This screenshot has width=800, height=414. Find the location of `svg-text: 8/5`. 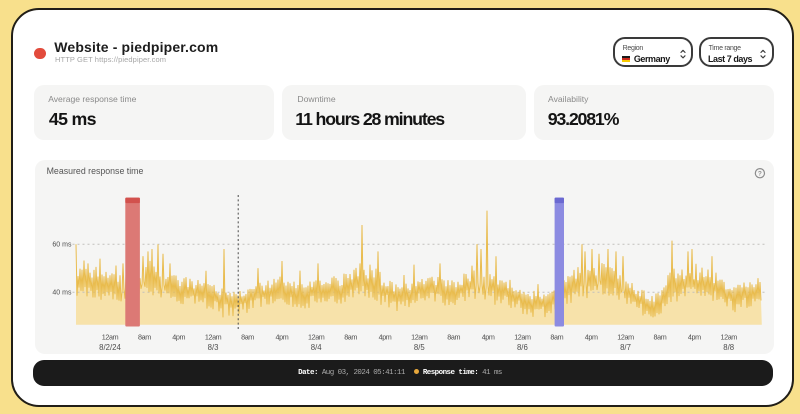

svg-text: 8/5 is located at coordinates (420, 347).